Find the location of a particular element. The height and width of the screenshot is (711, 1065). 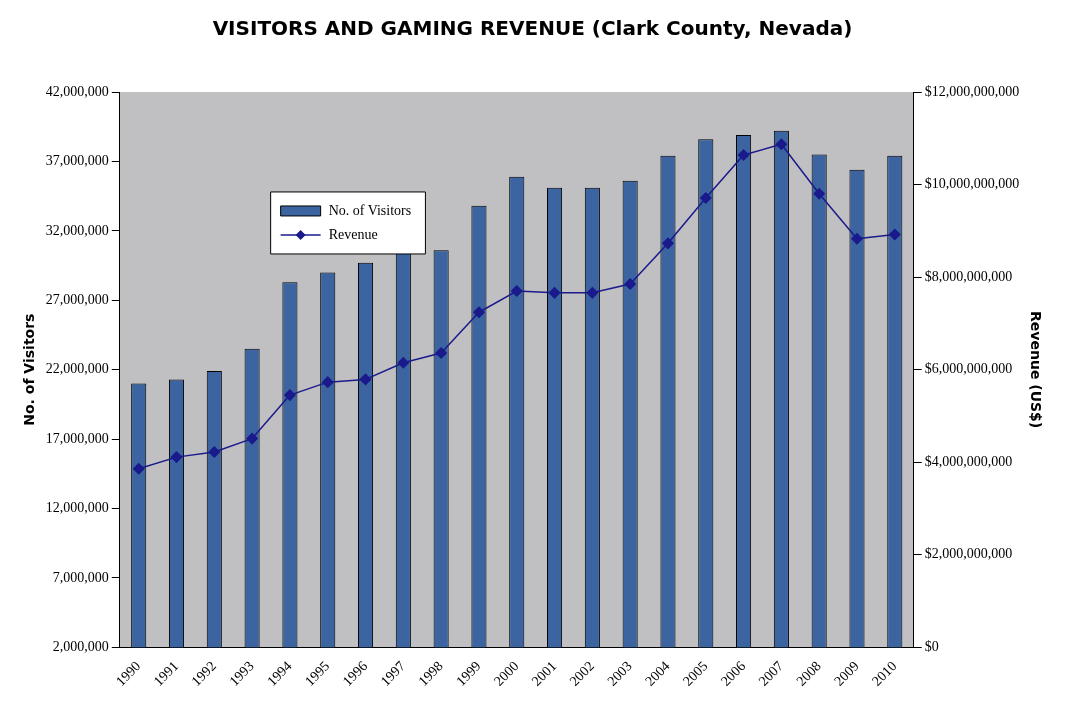

y-tick-label: 42,000,000 is located at coordinates (77, 91).